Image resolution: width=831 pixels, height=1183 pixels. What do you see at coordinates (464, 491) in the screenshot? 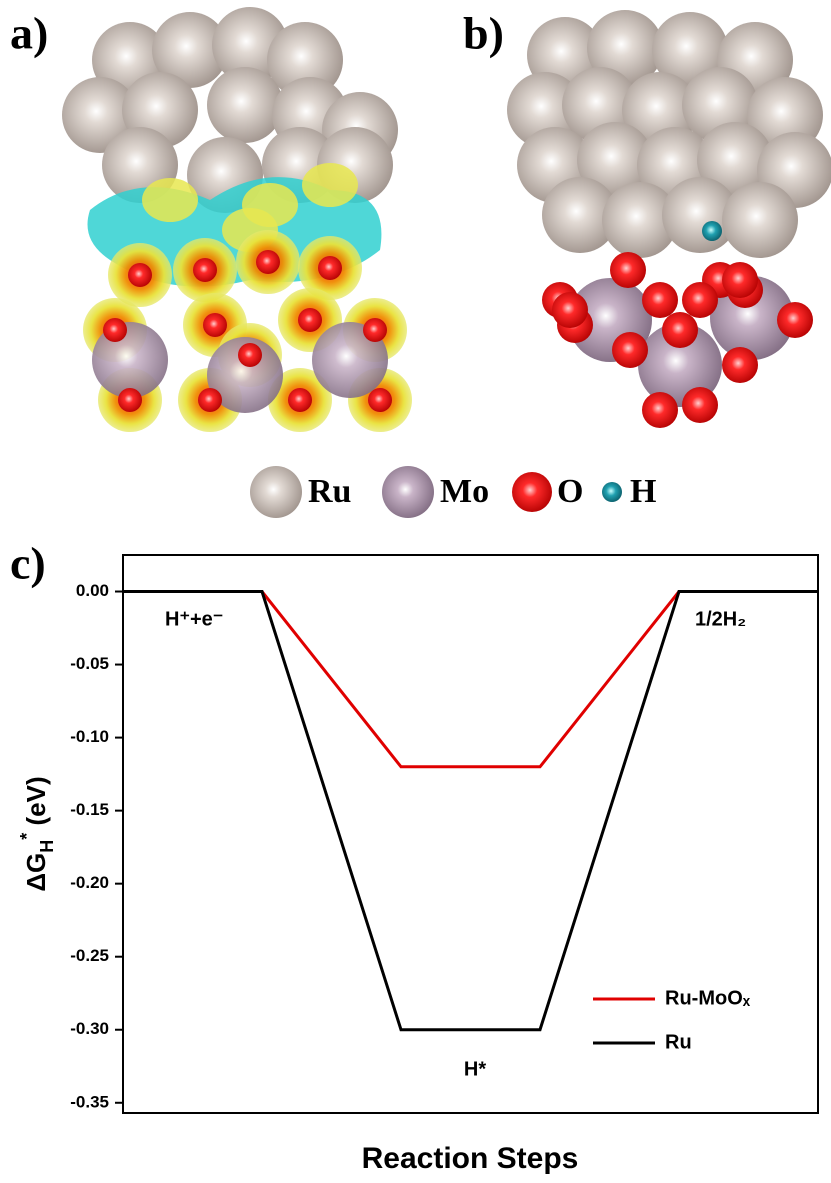
I see `atom-legend-label: Mo` at bounding box center [464, 491].